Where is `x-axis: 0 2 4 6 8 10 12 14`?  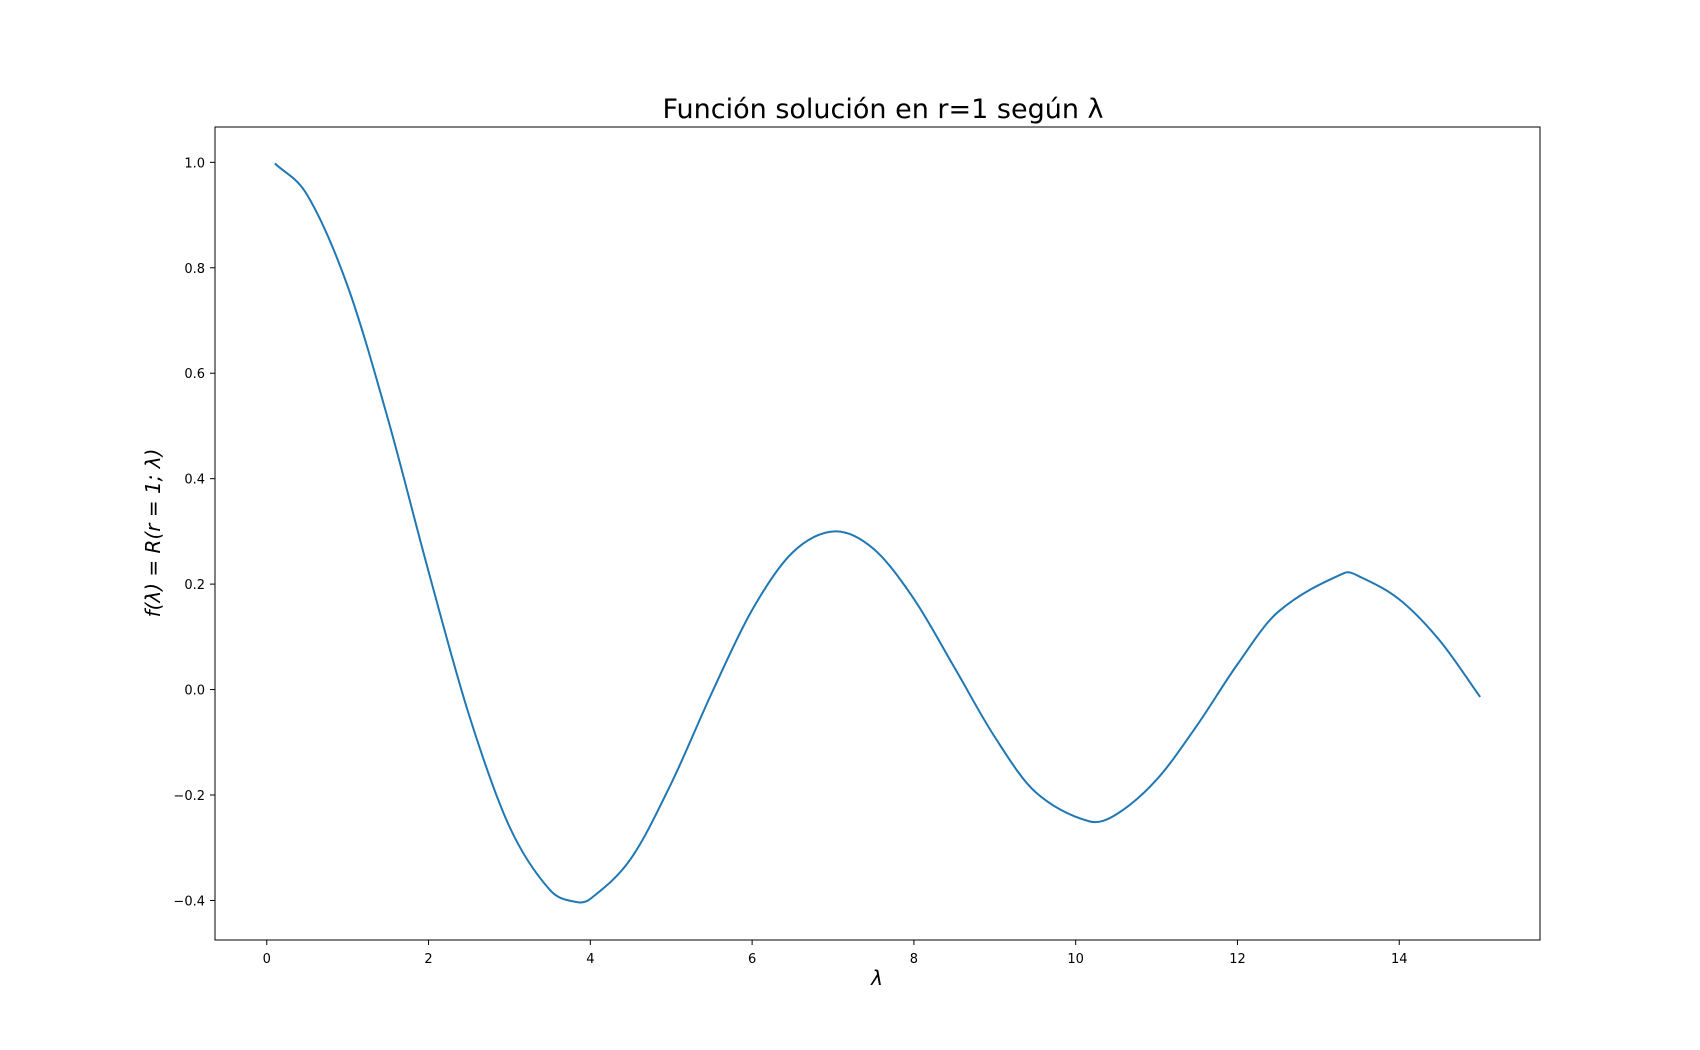 x-axis: 0 2 4 6 8 10 12 14 is located at coordinates (835, 953).